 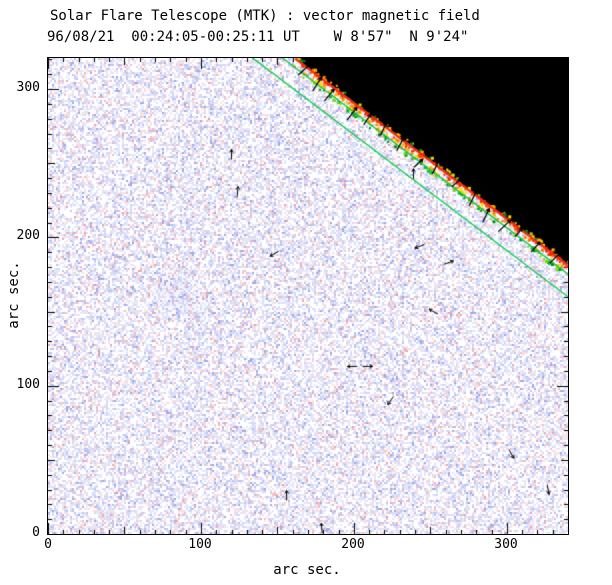 I want to click on y-tick-label-100: 100, so click(x=28, y=384).